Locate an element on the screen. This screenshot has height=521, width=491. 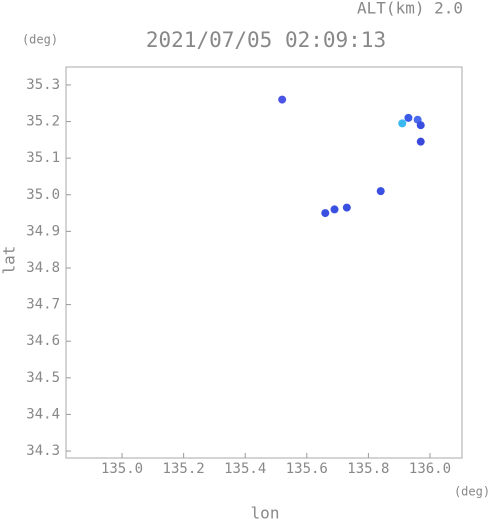
y-tick-label: 34.5 is located at coordinates (43, 378).